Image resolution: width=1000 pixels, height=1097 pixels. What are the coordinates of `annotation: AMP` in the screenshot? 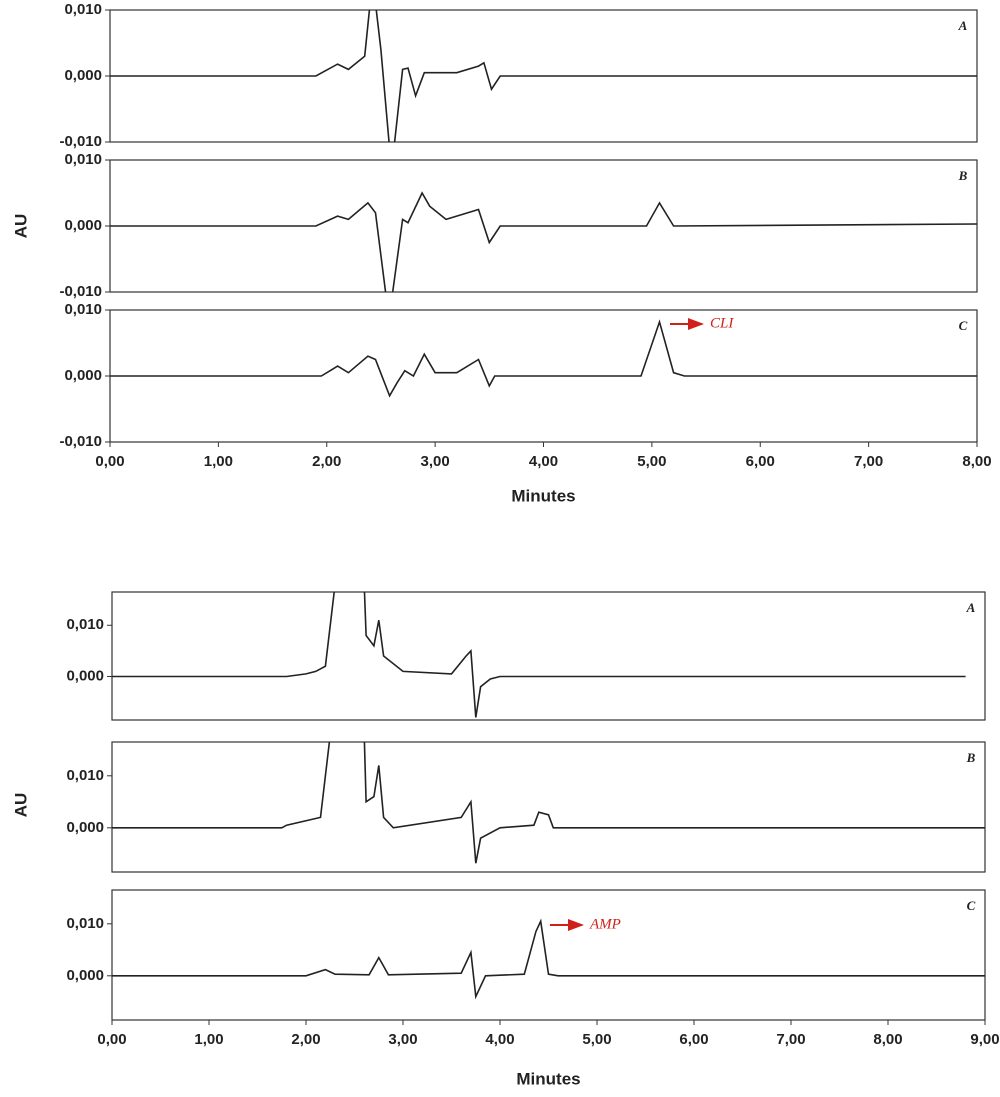 It's located at (605, 924).